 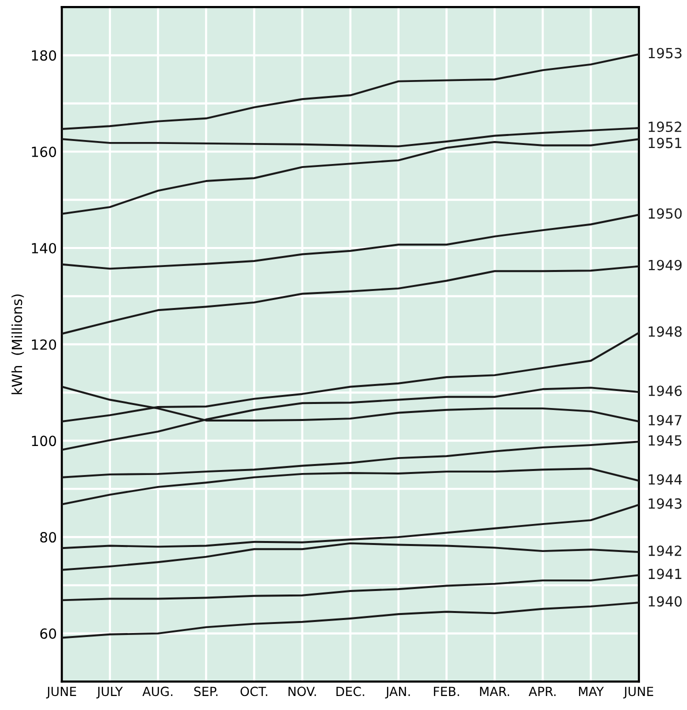 I want to click on series-label: 1949, so click(x=665, y=265).